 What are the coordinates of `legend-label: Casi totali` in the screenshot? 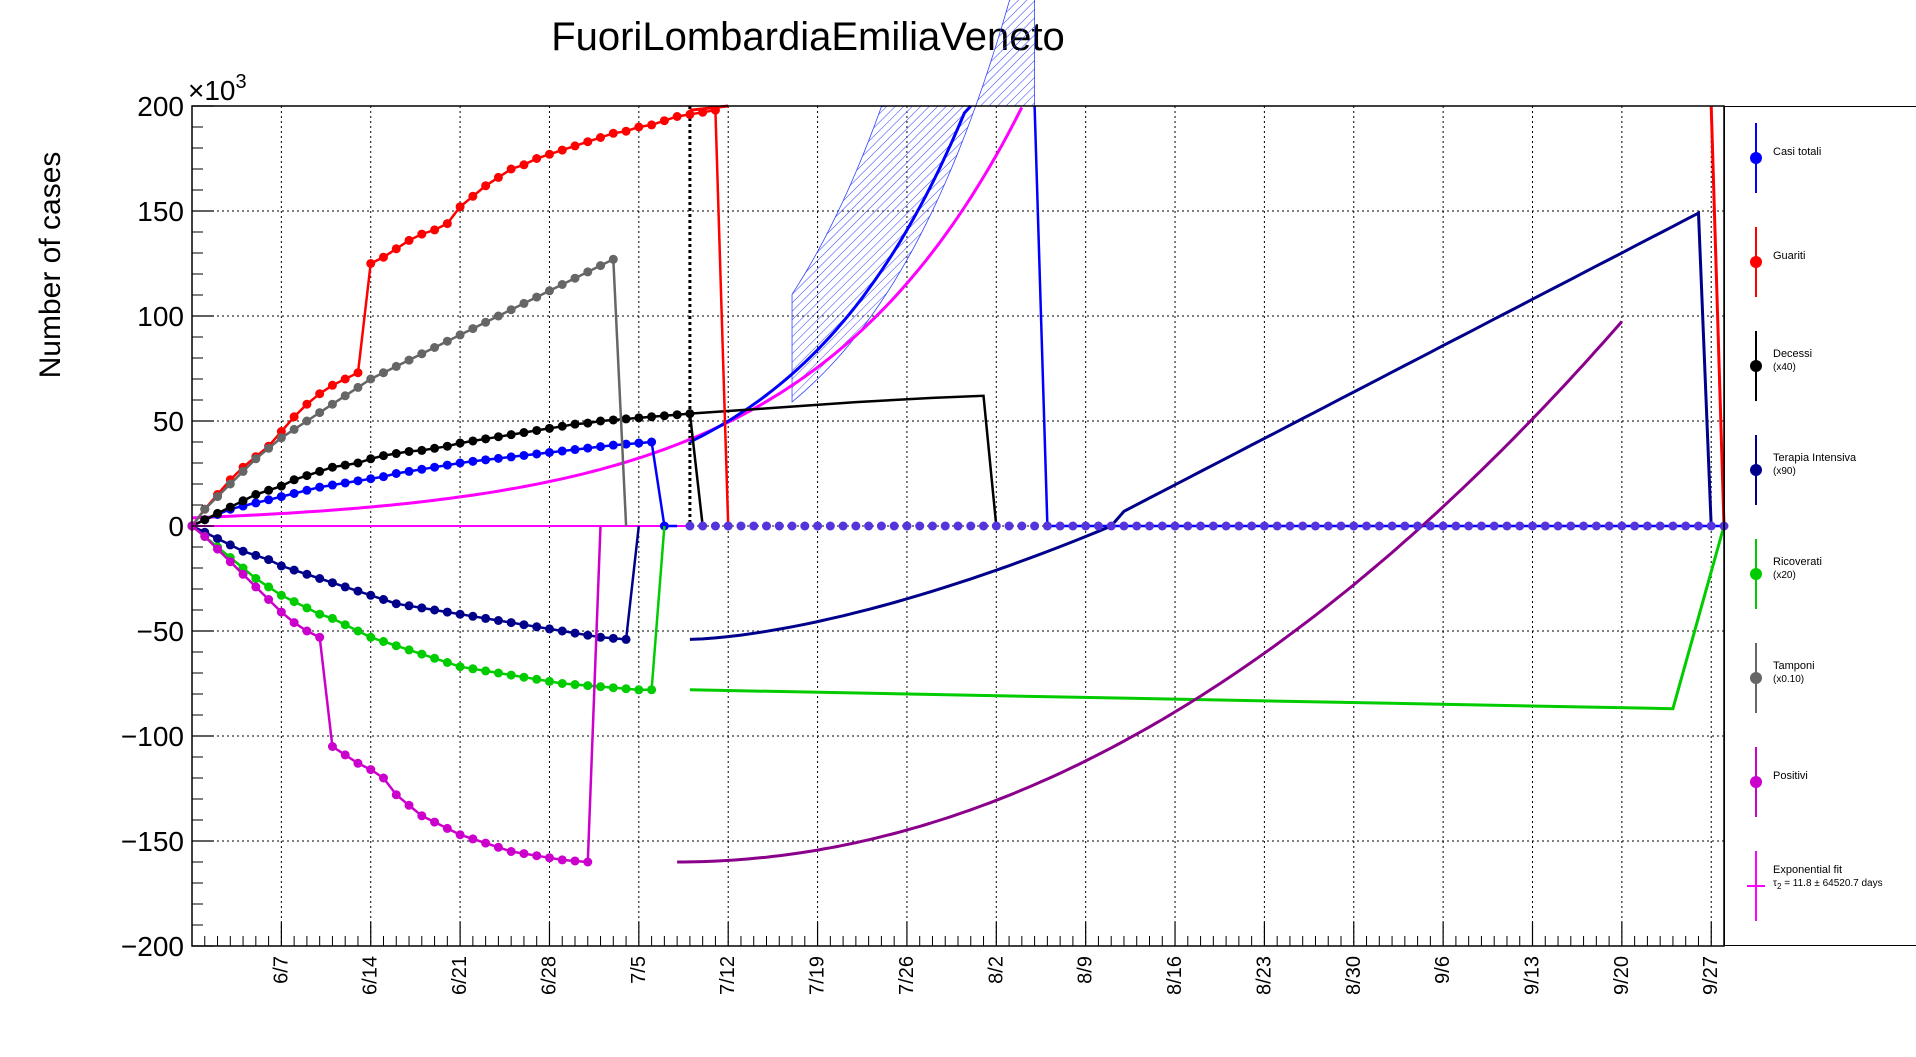 It's located at (1797, 152).